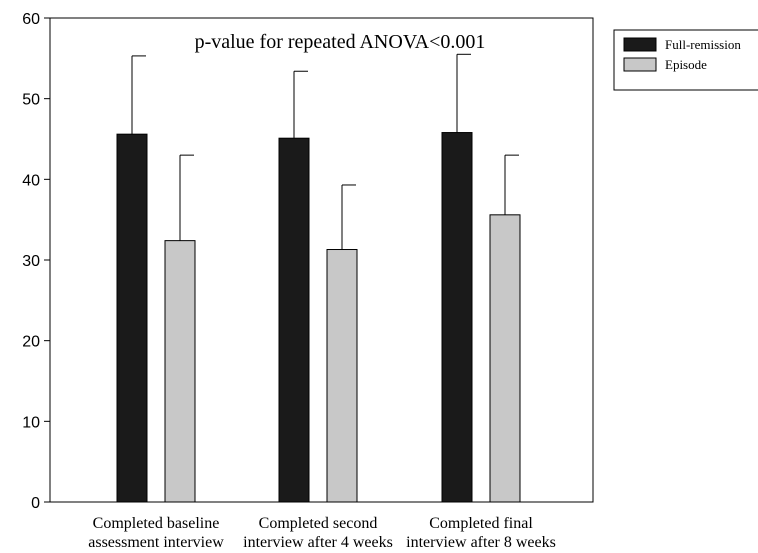 The width and height of the screenshot is (758, 553). Describe the element at coordinates (640, 44) in the screenshot. I see `legend-swatch-full-remission` at that location.